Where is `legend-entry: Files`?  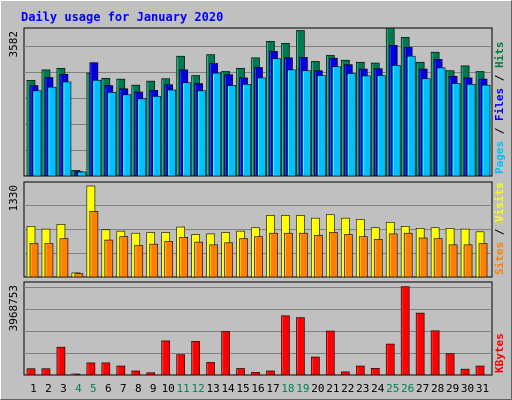 legend-entry: Files is located at coordinates (499, 104).